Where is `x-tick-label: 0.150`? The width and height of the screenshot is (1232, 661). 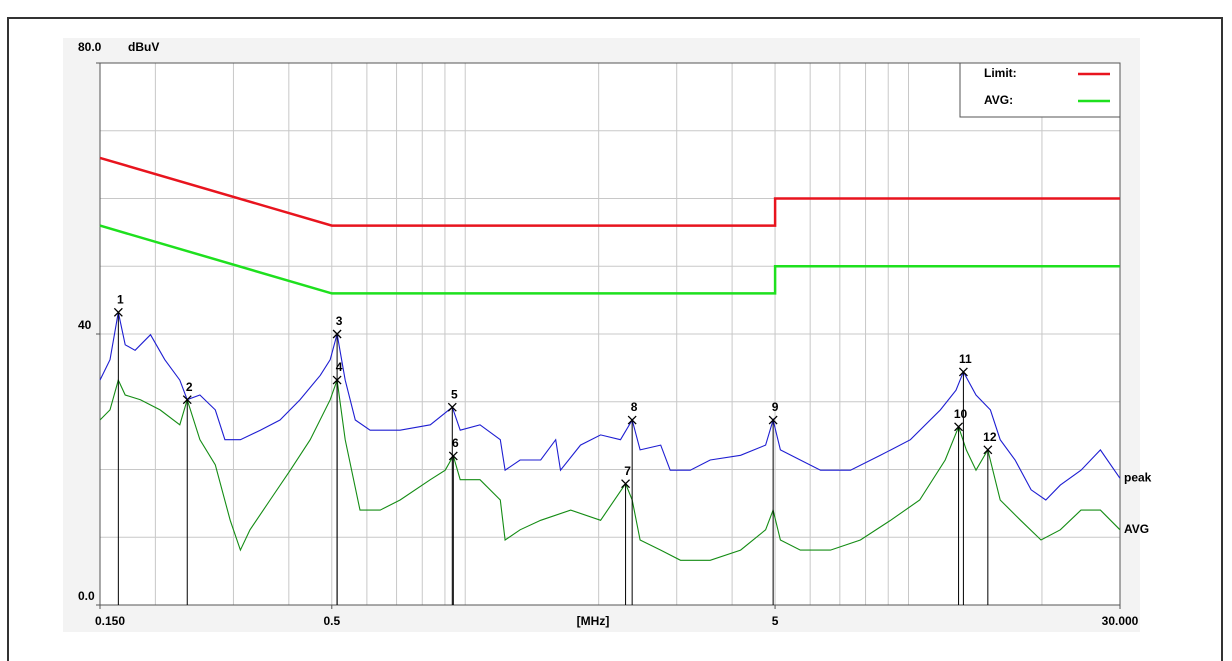 x-tick-label: 0.150 is located at coordinates (110, 621).